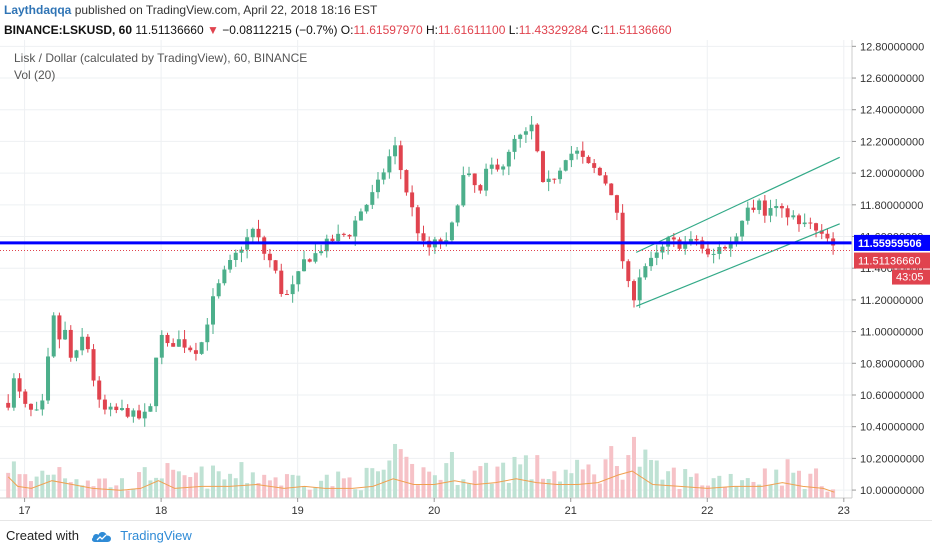 The height and width of the screenshot is (551, 932). I want to click on price-tick-label: 12.40000000, so click(892, 111).